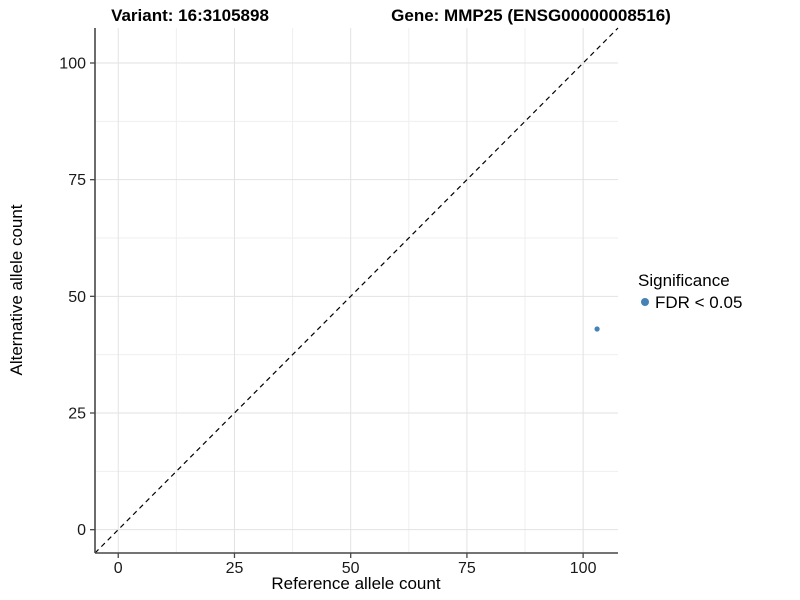 This screenshot has height=600, width=800. Describe the element at coordinates (531, 15) in the screenshot. I see `plot-title-gene: Gene: MMP25 (ENSG00000008516)` at that location.